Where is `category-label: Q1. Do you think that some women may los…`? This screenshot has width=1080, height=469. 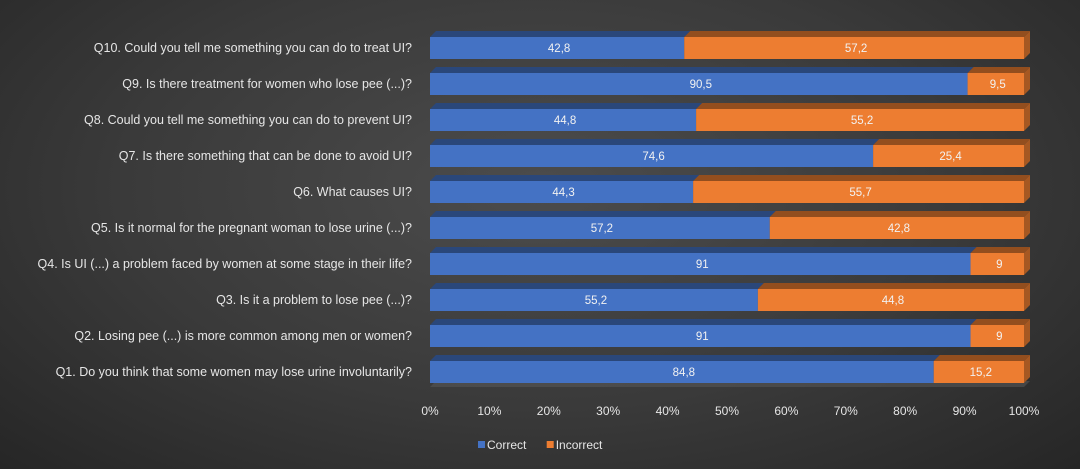
category-label: Q1. Do you think that some women may los… is located at coordinates (234, 372).